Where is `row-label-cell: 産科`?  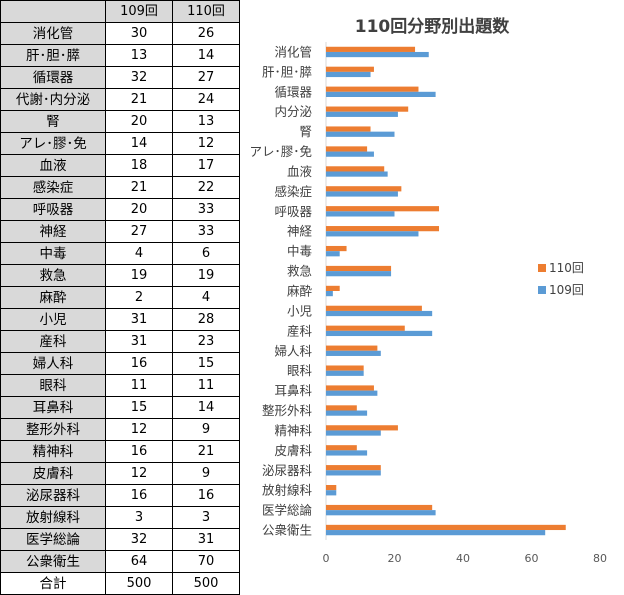 row-label-cell: 産科 is located at coordinates (53, 341).